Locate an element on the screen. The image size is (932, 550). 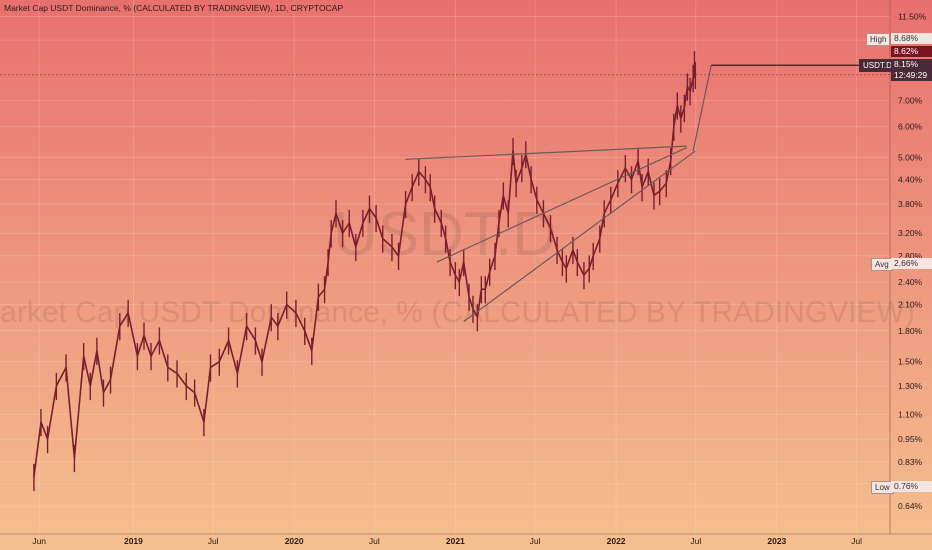
avg-badge: Avg is located at coordinates (882, 264).